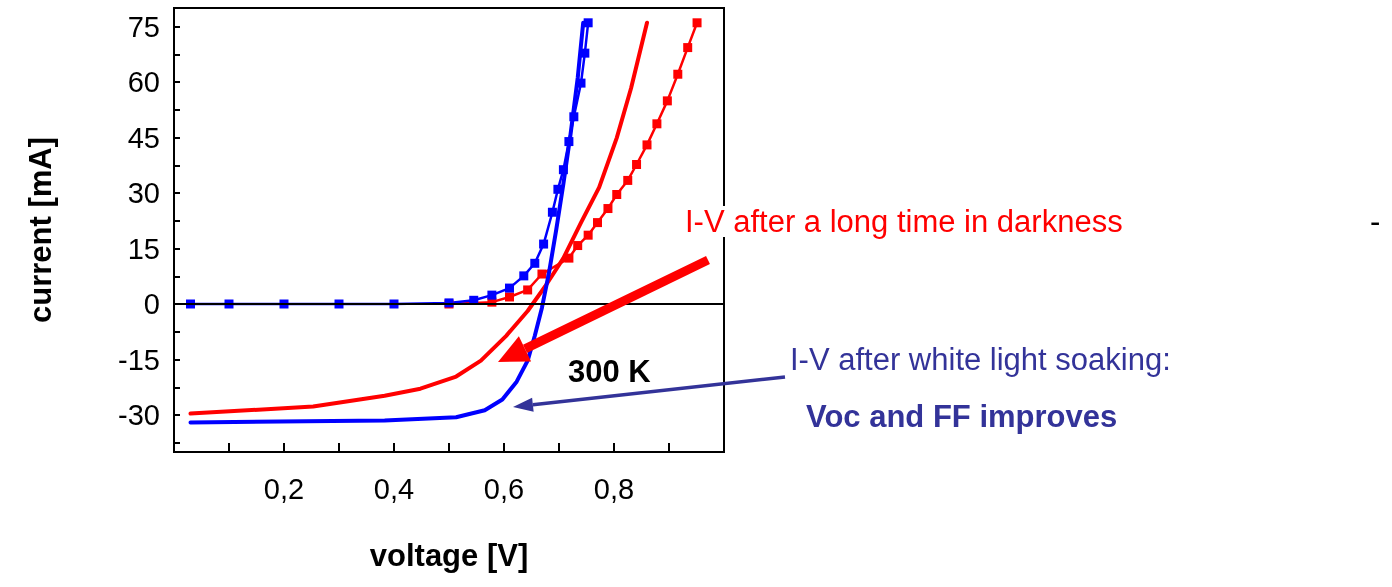 Image resolution: width=1392 pixels, height=587 pixels. What do you see at coordinates (143, 137) in the screenshot?
I see `y-tick-label: 45` at bounding box center [143, 137].